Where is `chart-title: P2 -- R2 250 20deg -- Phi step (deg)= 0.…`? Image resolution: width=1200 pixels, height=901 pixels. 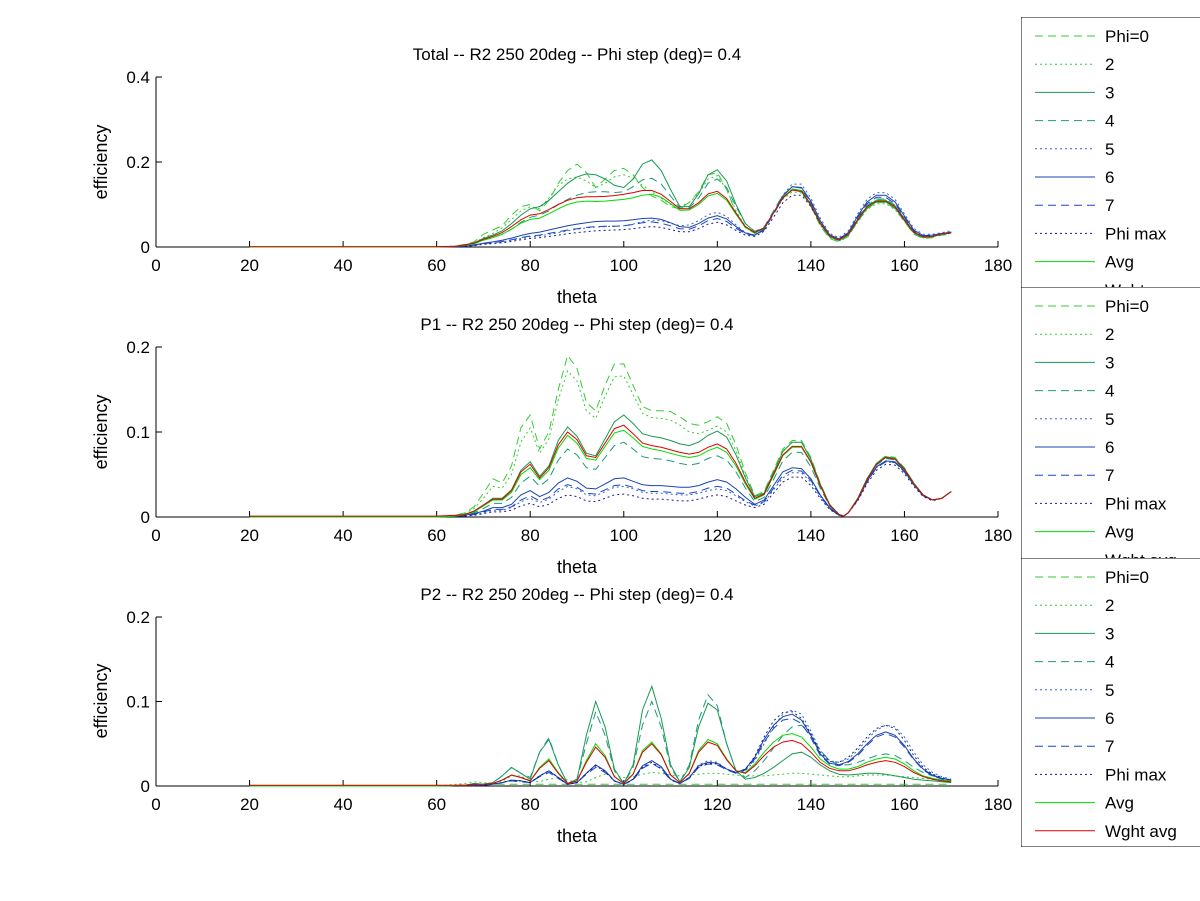
chart-title: P2 -- R2 250 20deg -- Phi step (deg)= 0.… is located at coordinates (576, 594).